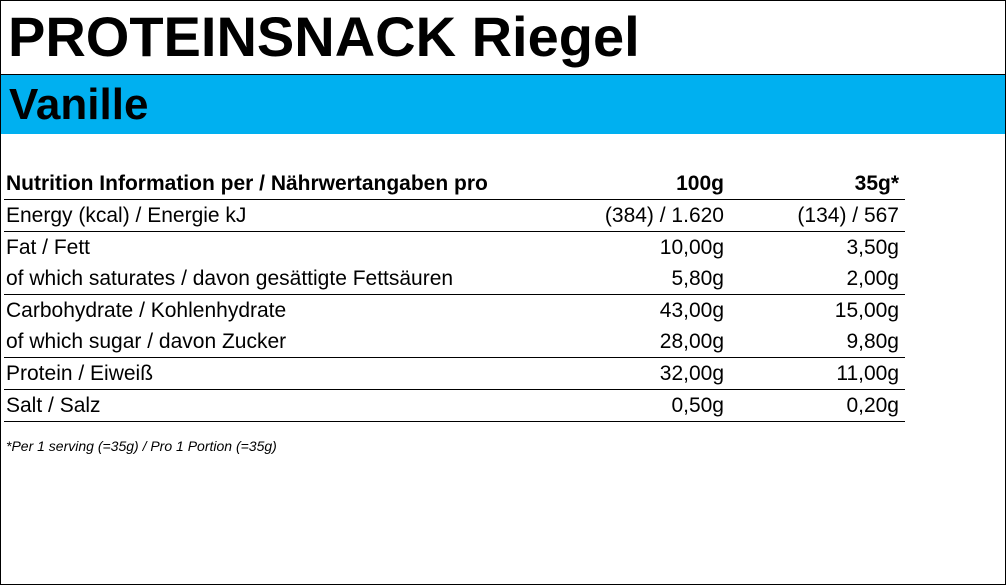 Image resolution: width=1006 pixels, height=585 pixels. I want to click on value-100g: 28,00g, so click(691, 341).